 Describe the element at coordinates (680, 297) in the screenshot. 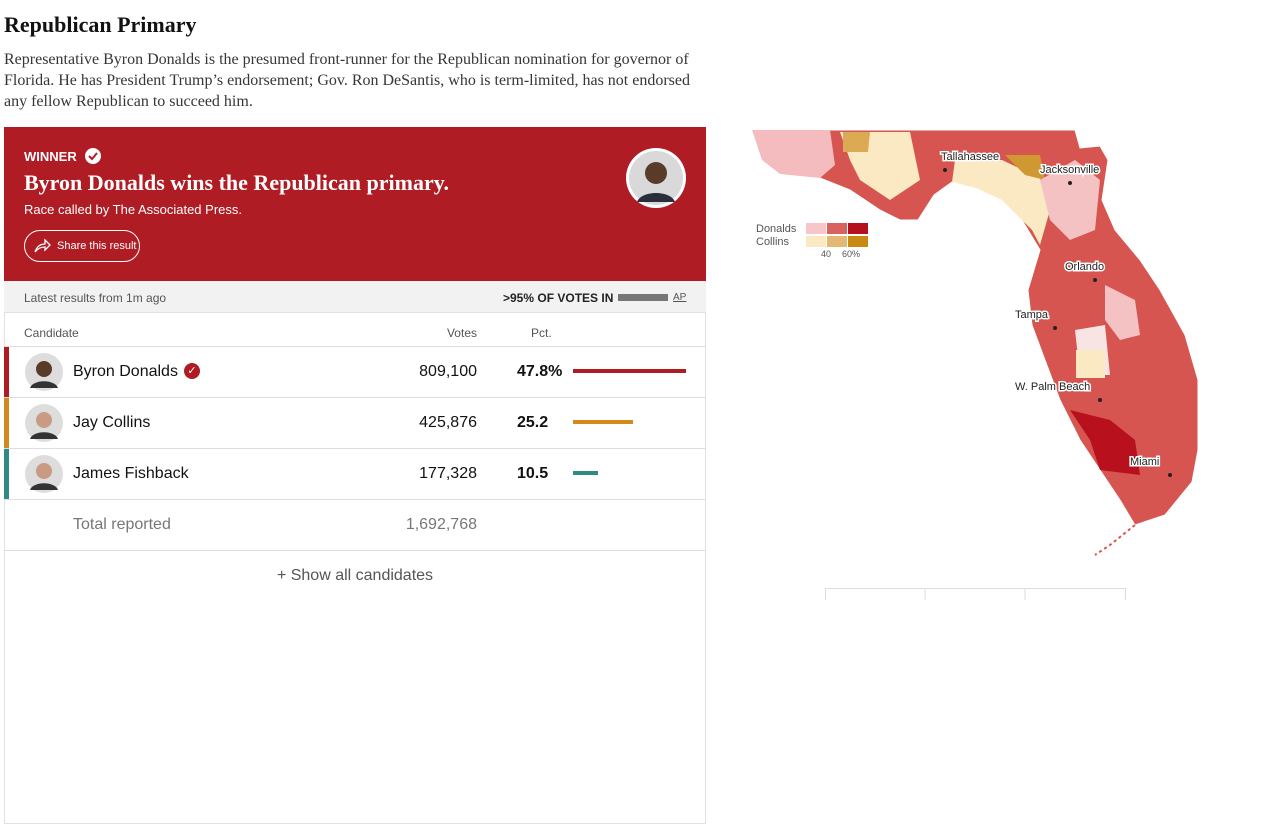

I see `source: AP` at that location.